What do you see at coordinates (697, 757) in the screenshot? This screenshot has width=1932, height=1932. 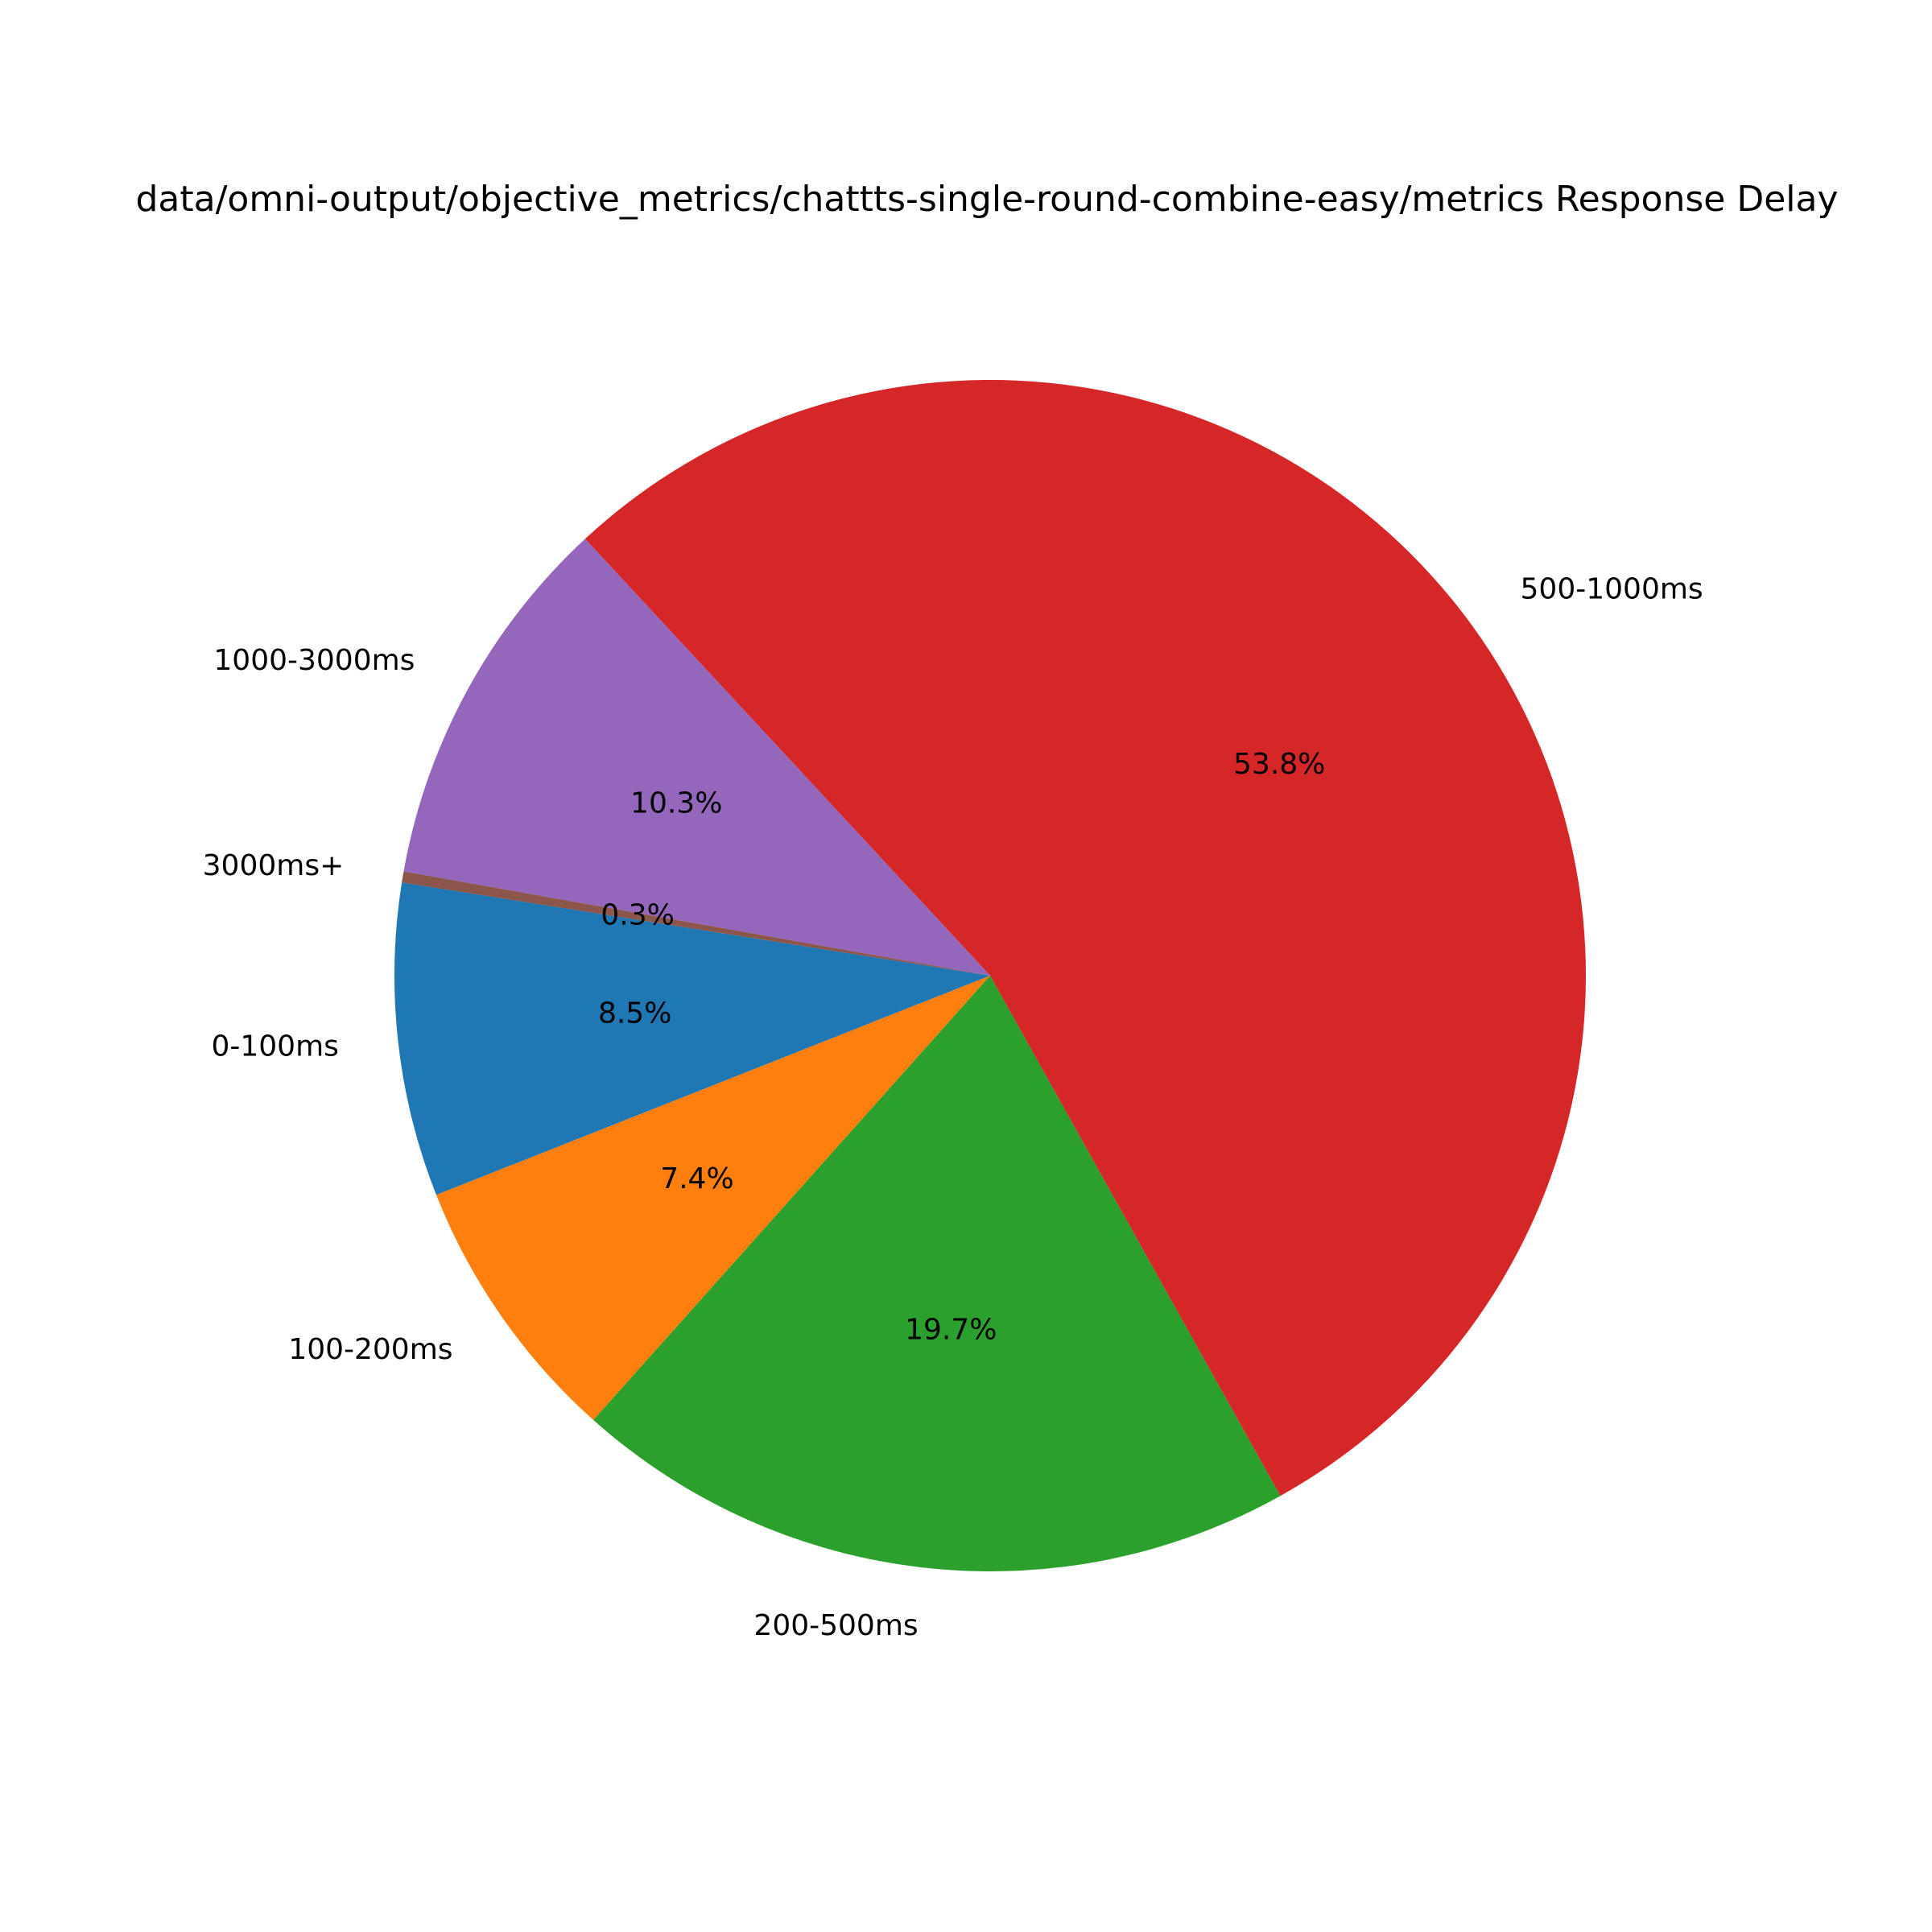 I see `pie-slice-1000-3000ms` at bounding box center [697, 757].